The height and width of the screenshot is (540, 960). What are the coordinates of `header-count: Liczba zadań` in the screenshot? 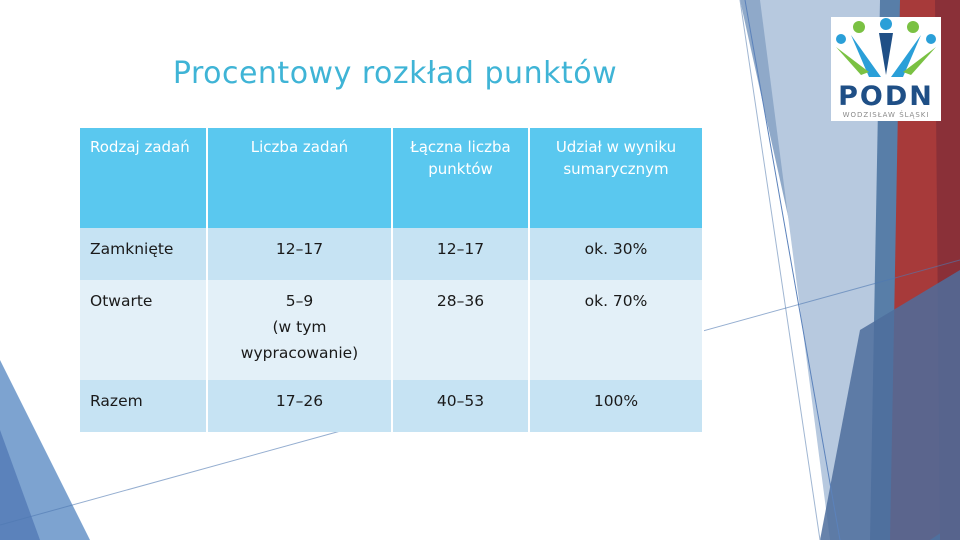 It's located at (300, 178).